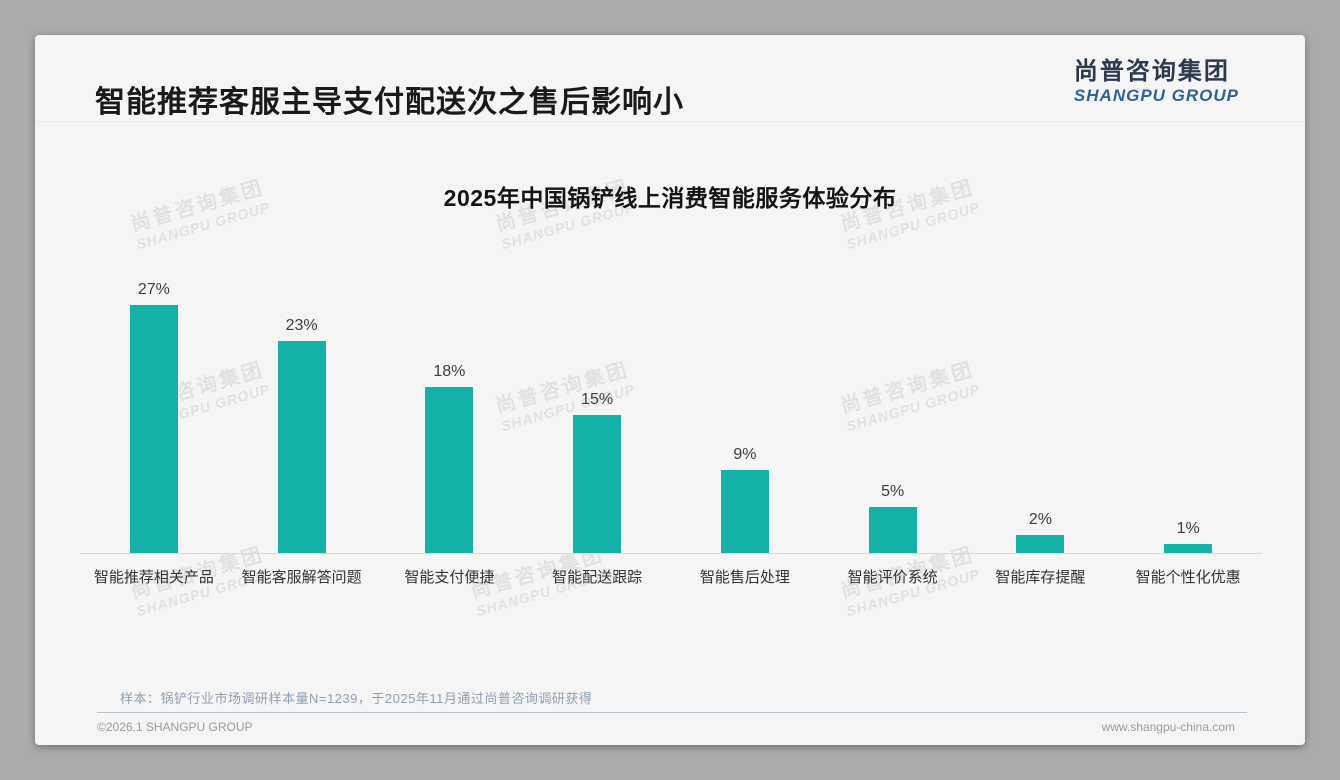  I want to click on bar-value-label: 5%, so click(893, 491).